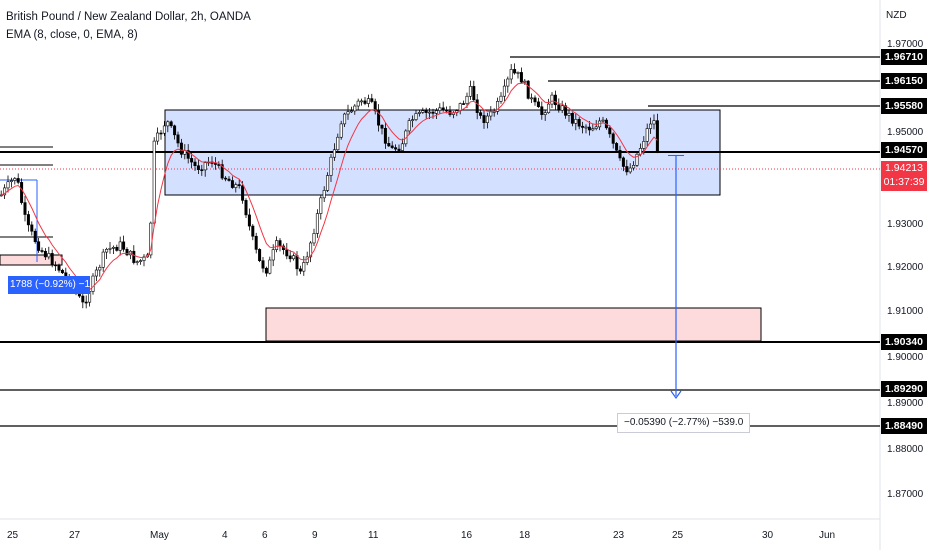 This screenshot has height=550, width=932. Describe the element at coordinates (676, 277) in the screenshot. I see `measure-tool` at that location.